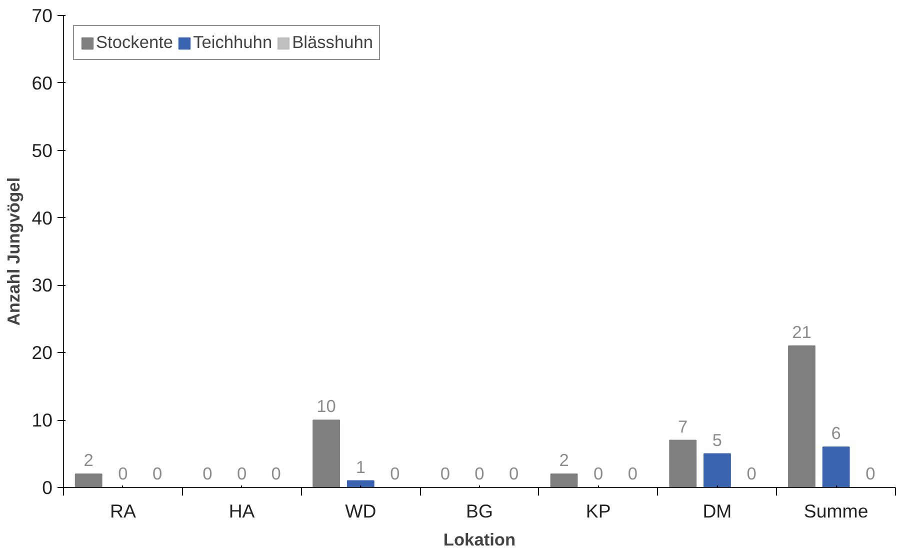 Image resolution: width=917 pixels, height=559 pixels. Describe the element at coordinates (802, 332) in the screenshot. I see `data-label: 21` at that location.